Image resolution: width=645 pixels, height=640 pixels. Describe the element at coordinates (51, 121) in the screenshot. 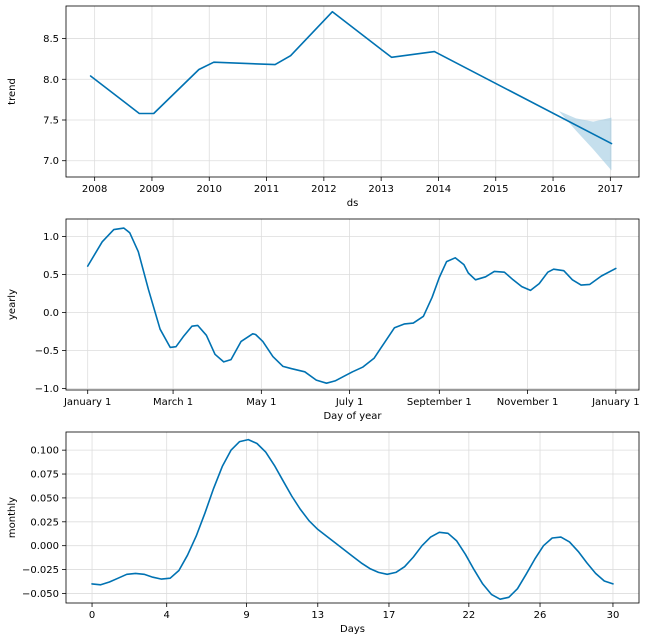

I see `trend-y-tick-label: 7.5` at that location.